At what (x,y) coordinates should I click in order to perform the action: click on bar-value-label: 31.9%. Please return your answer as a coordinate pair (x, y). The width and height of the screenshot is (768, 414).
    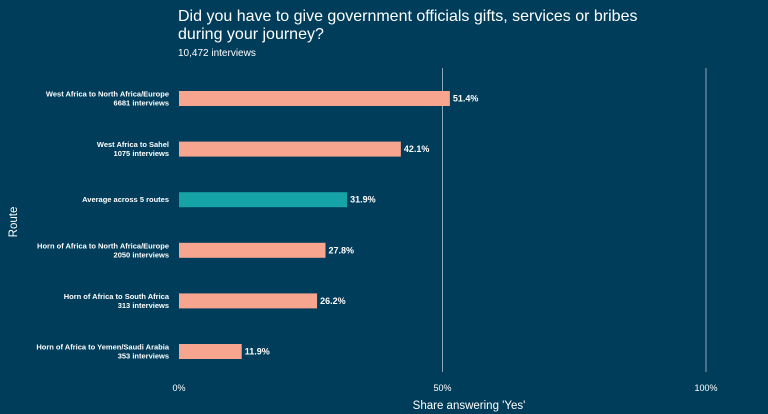
    Looking at the image, I should click on (363, 200).